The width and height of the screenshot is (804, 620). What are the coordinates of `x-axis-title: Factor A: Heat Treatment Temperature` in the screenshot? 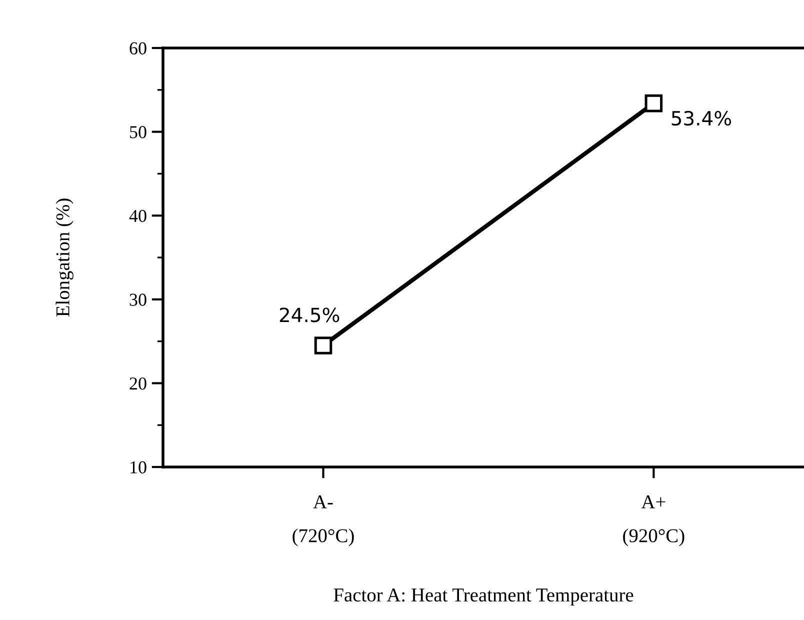 It's located at (484, 597).